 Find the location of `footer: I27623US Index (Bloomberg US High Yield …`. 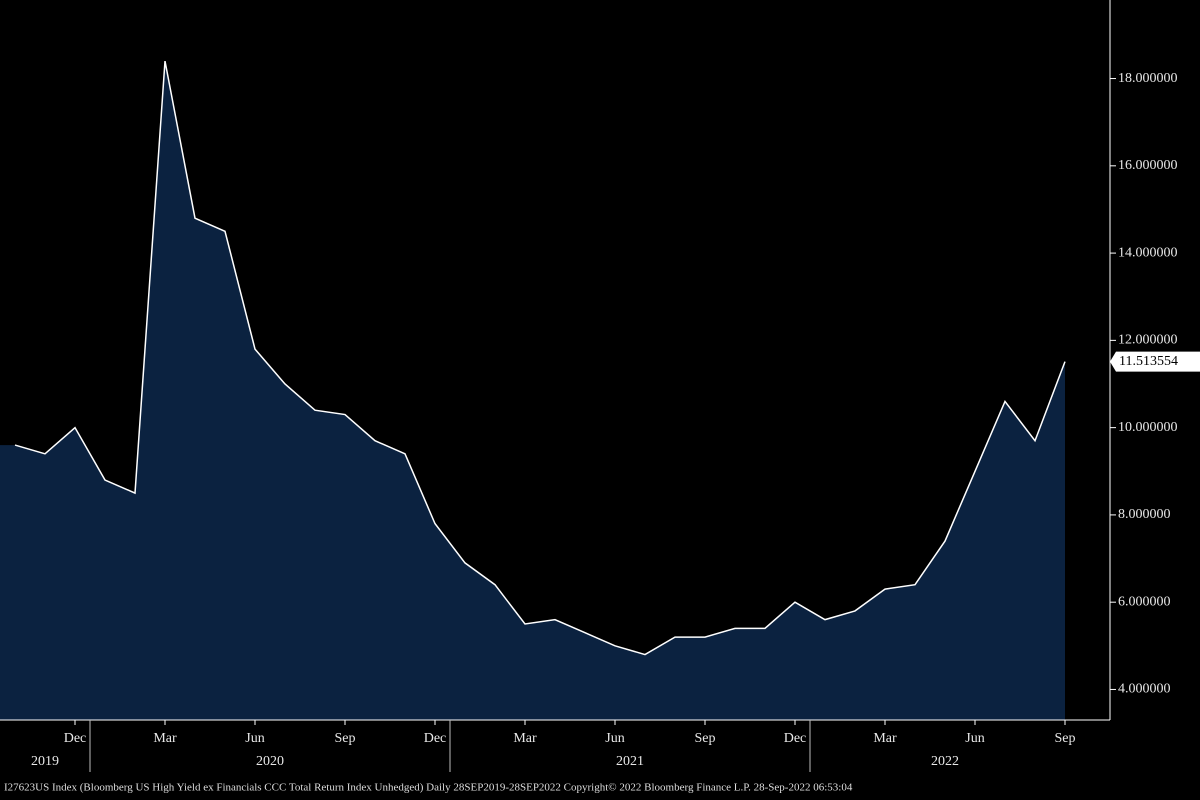

footer: I27623US Index (Bloomberg US High Yield … is located at coordinates (428, 788).